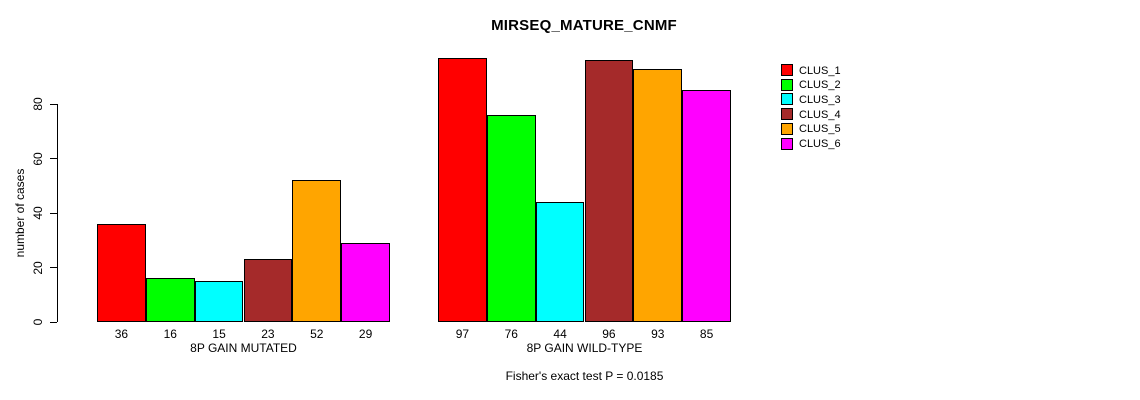 This screenshot has width=1140, height=400. What do you see at coordinates (317, 334) in the screenshot?
I see `bar-value-label: 52` at bounding box center [317, 334].